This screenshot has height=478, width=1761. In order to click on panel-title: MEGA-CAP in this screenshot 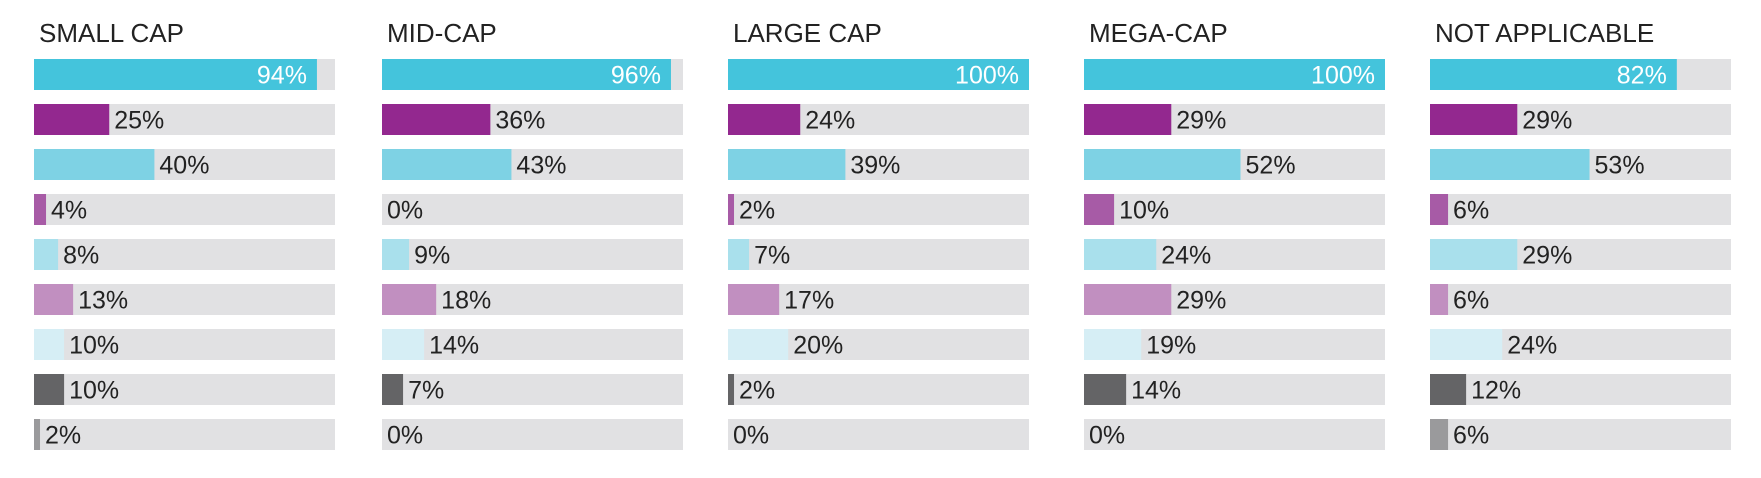, I will do `click(1158, 33)`.